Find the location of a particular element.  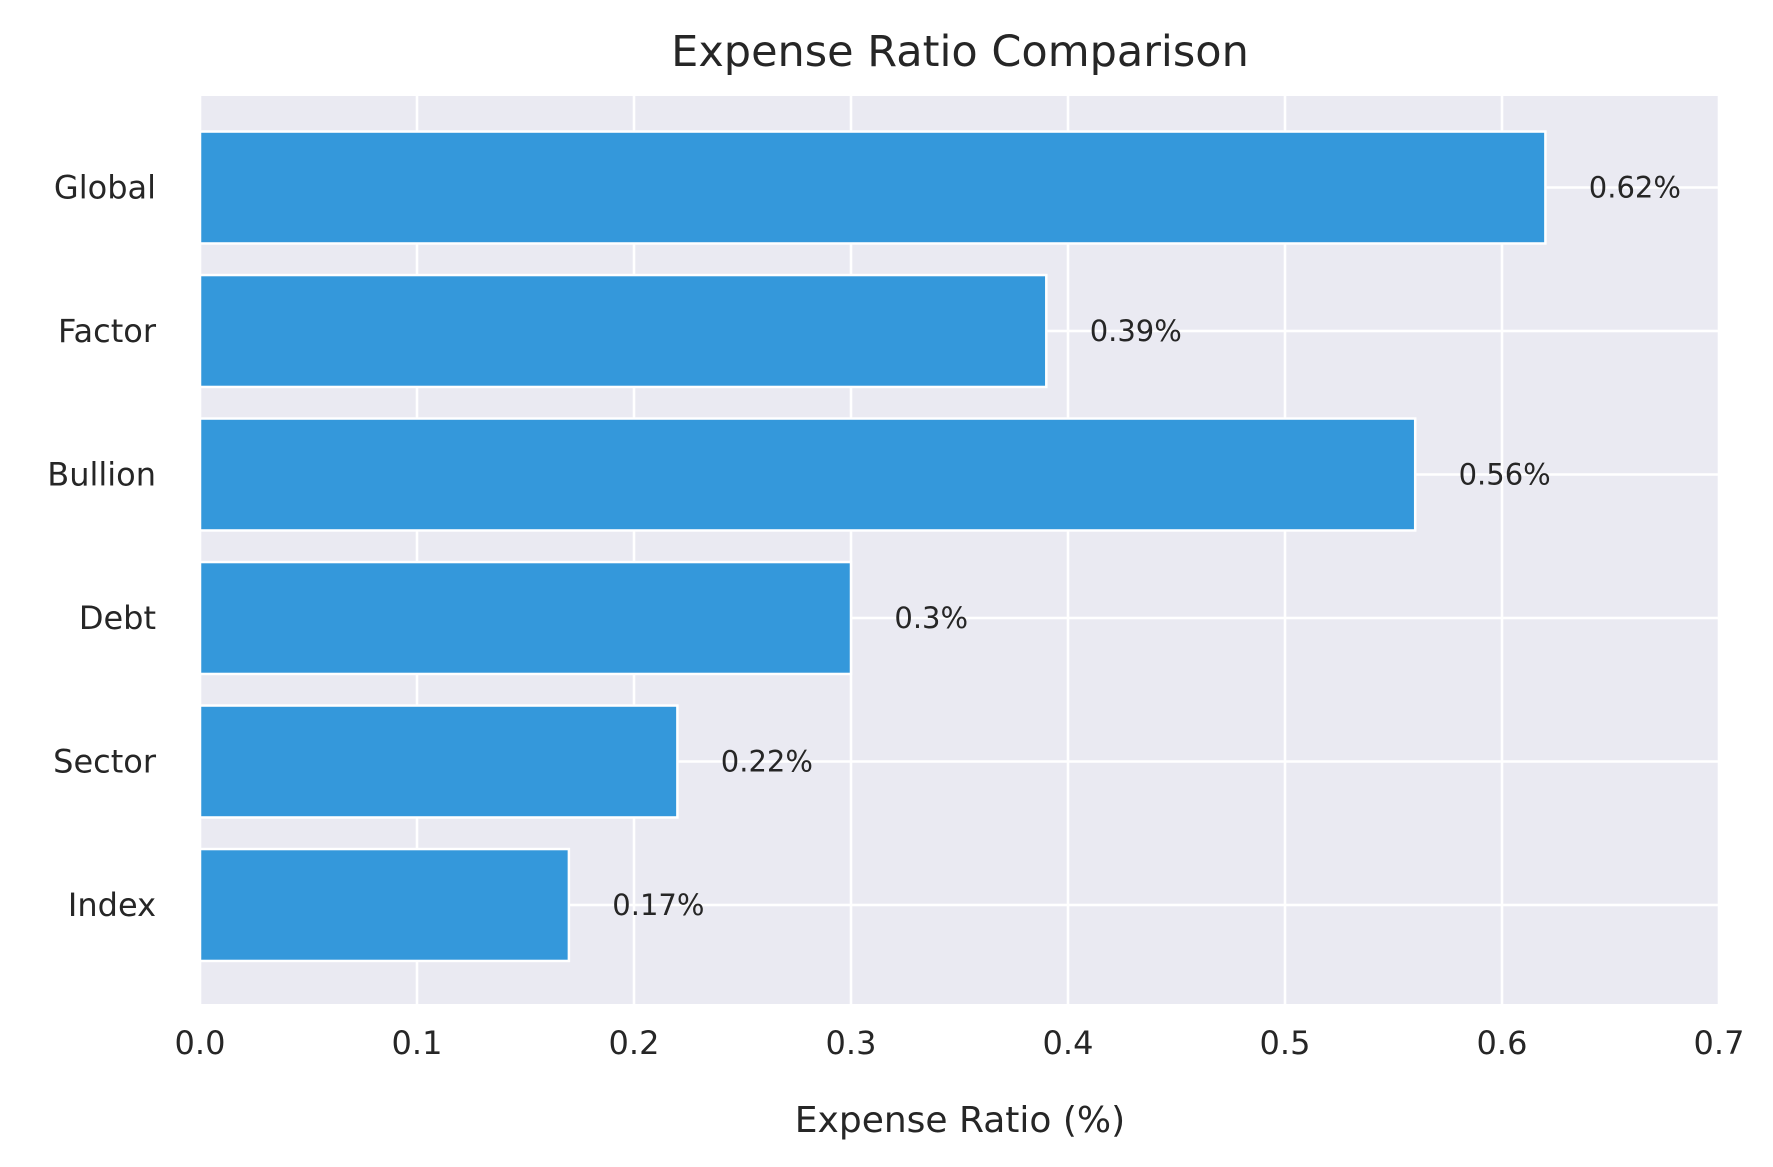

x-tick-label: 0.2 is located at coordinates (634, 1043).